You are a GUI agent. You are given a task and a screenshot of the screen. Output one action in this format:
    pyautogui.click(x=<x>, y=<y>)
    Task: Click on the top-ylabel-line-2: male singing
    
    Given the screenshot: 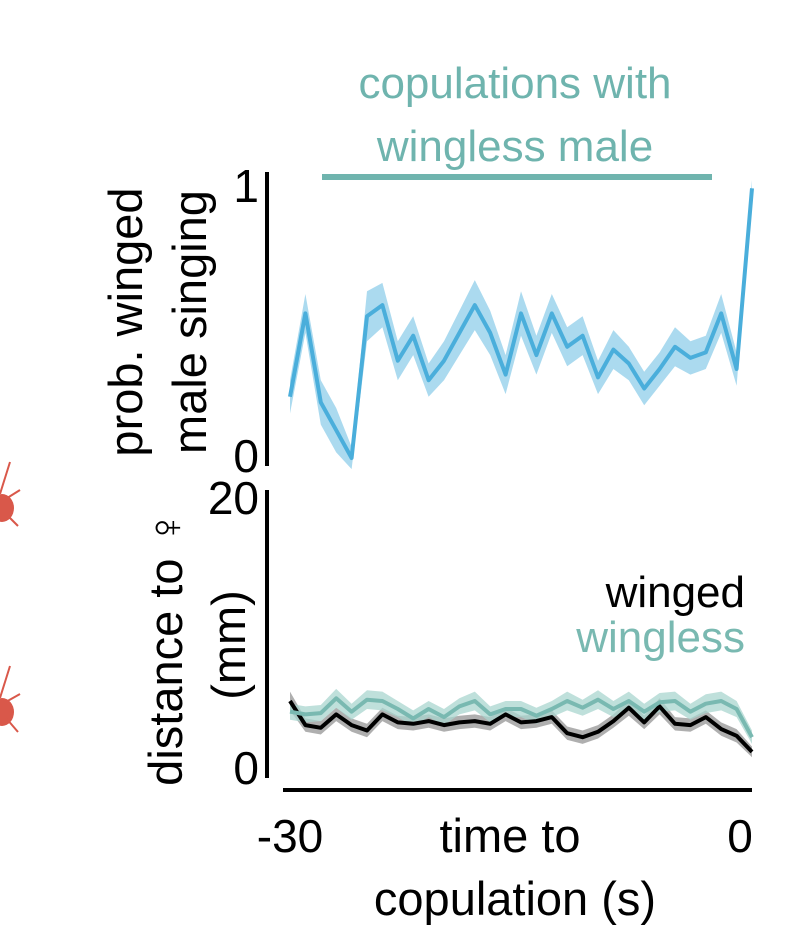 What is the action you would take?
    pyautogui.click(x=189, y=322)
    